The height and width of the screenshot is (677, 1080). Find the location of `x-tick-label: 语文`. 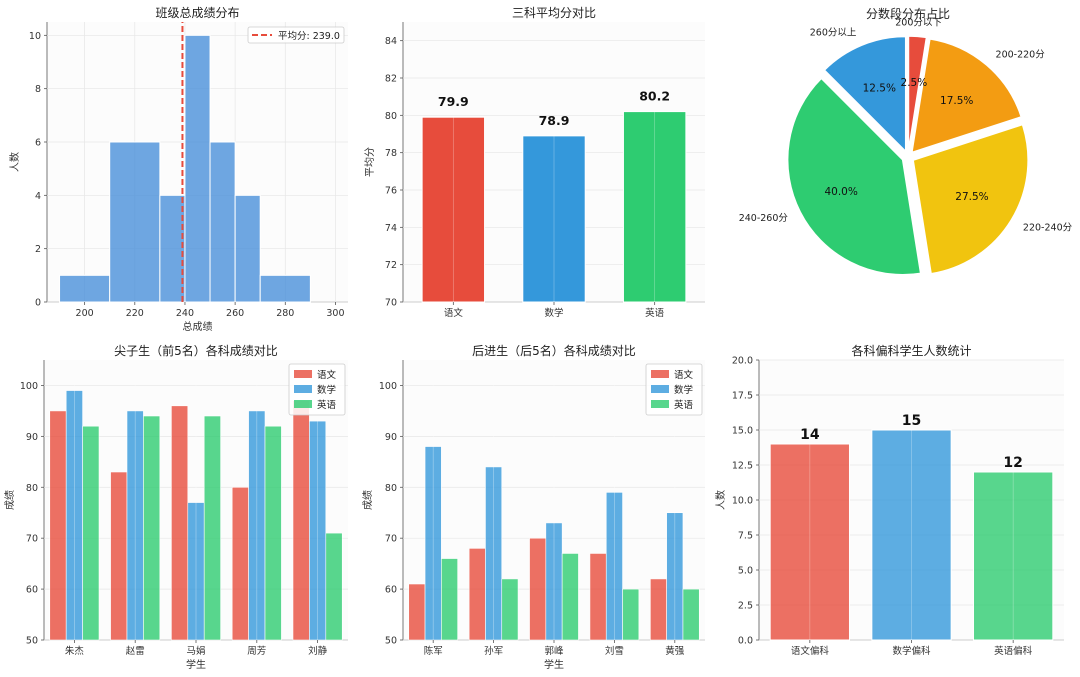

x-tick-label: 语文 is located at coordinates (454, 313).